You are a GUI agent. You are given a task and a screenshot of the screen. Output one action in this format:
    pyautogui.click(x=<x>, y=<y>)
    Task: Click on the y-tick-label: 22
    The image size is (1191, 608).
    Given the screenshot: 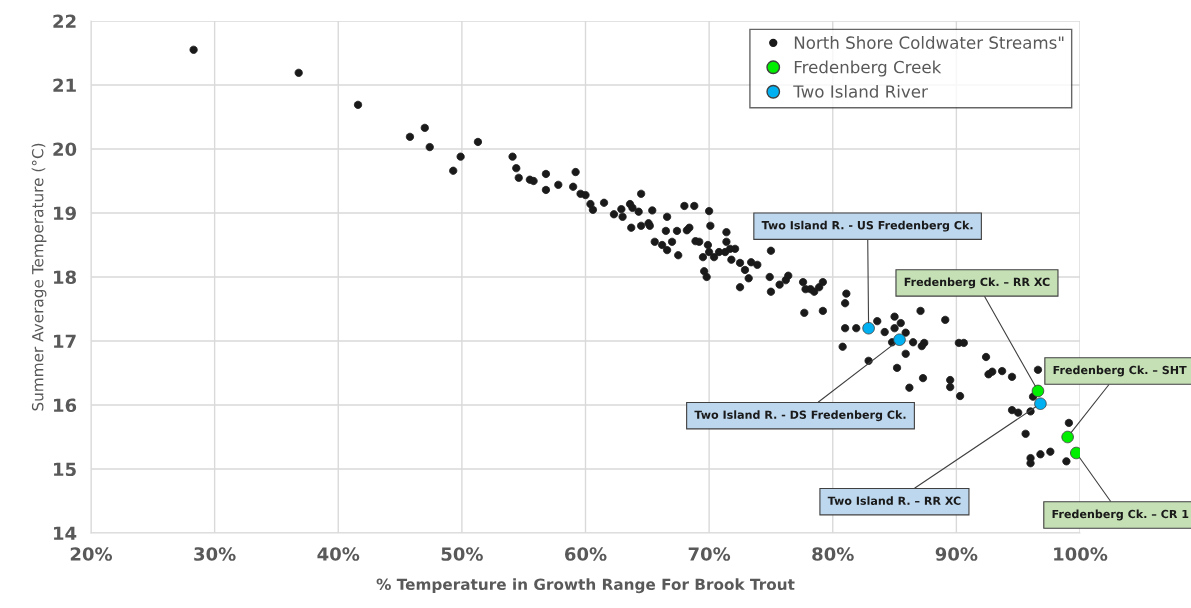 What is the action you would take?
    pyautogui.click(x=64, y=21)
    